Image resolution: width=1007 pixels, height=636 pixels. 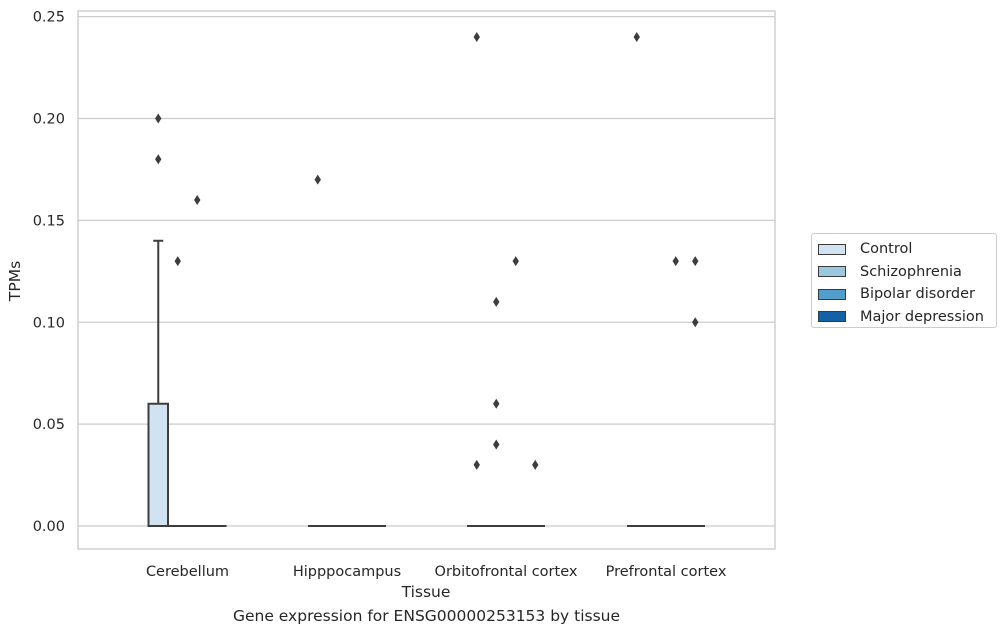 I want to click on box-major-depression-prefrontal-cortex, so click(x=695, y=391).